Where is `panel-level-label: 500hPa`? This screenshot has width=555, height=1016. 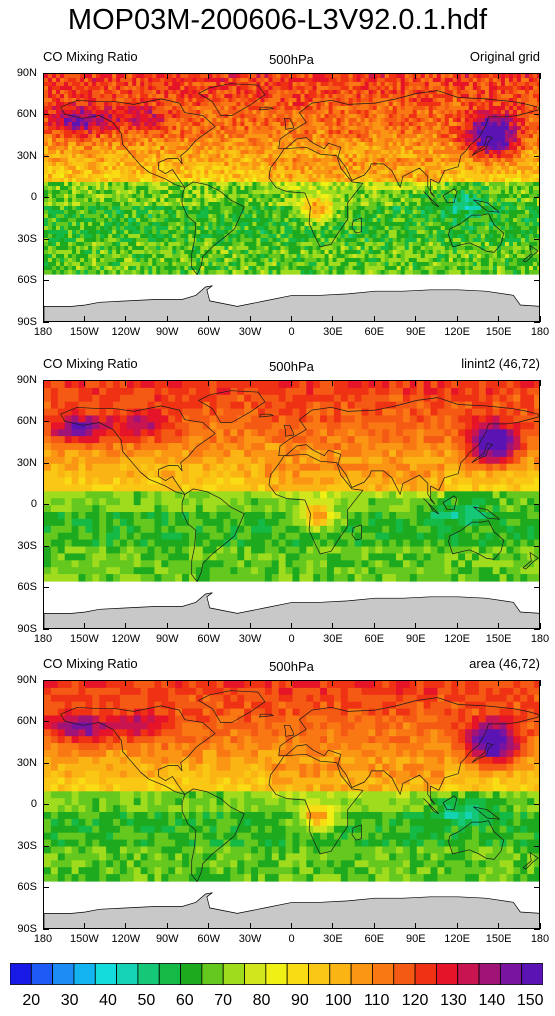 panel-level-label: 500hPa is located at coordinates (291, 666).